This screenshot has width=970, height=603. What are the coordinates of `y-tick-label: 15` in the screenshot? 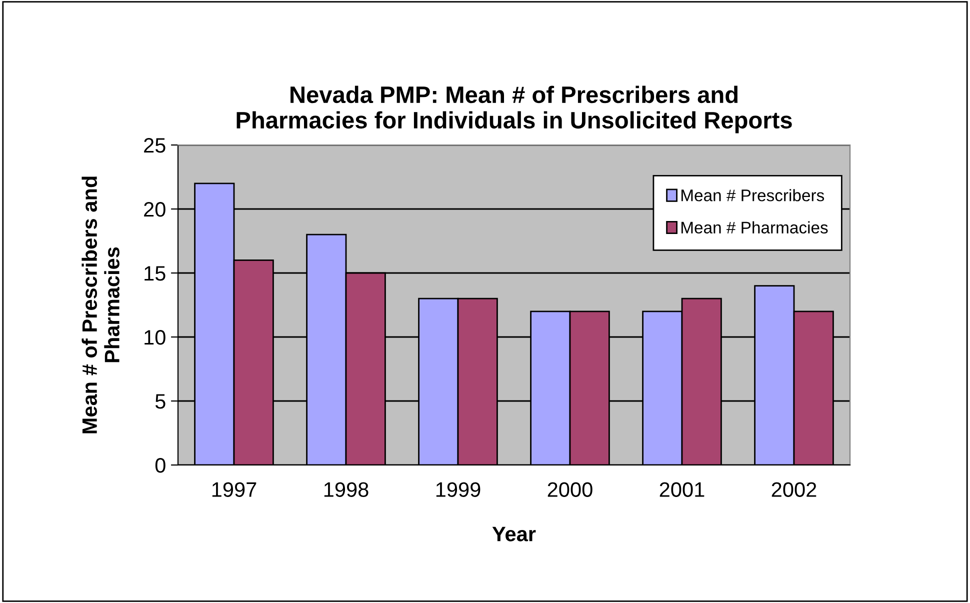 It's located at (155, 273).